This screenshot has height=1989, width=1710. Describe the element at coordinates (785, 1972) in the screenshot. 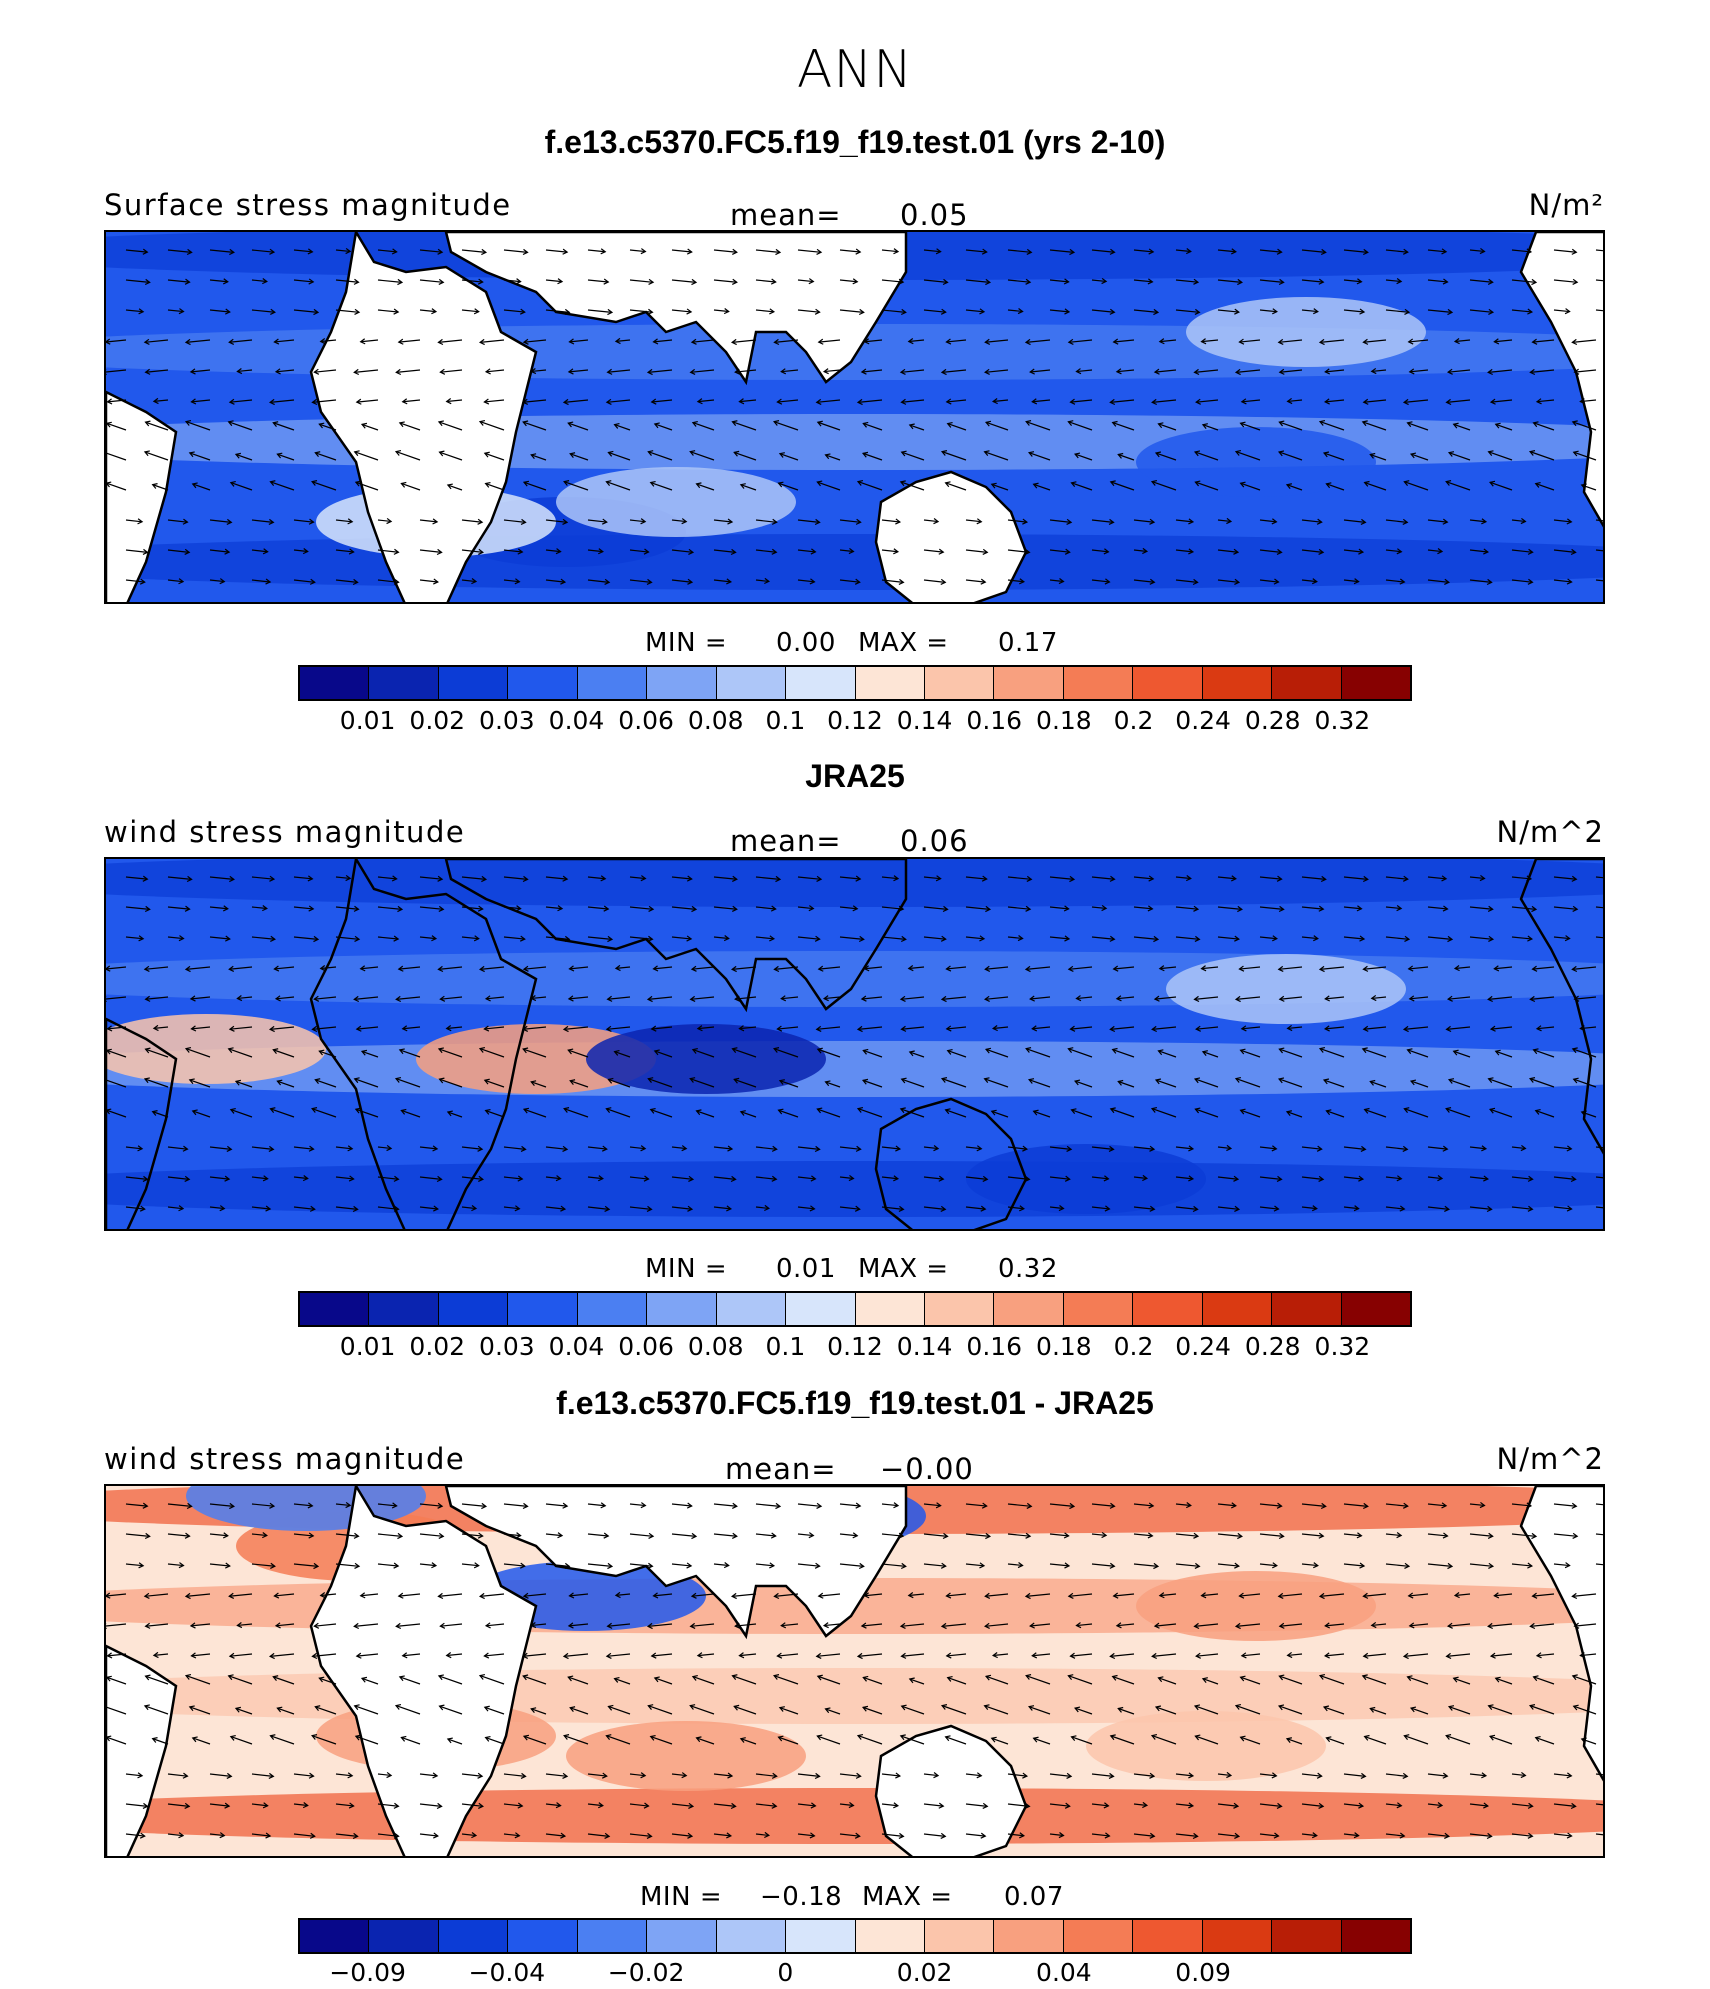

I see `colorbar-tick-label: 0` at that location.